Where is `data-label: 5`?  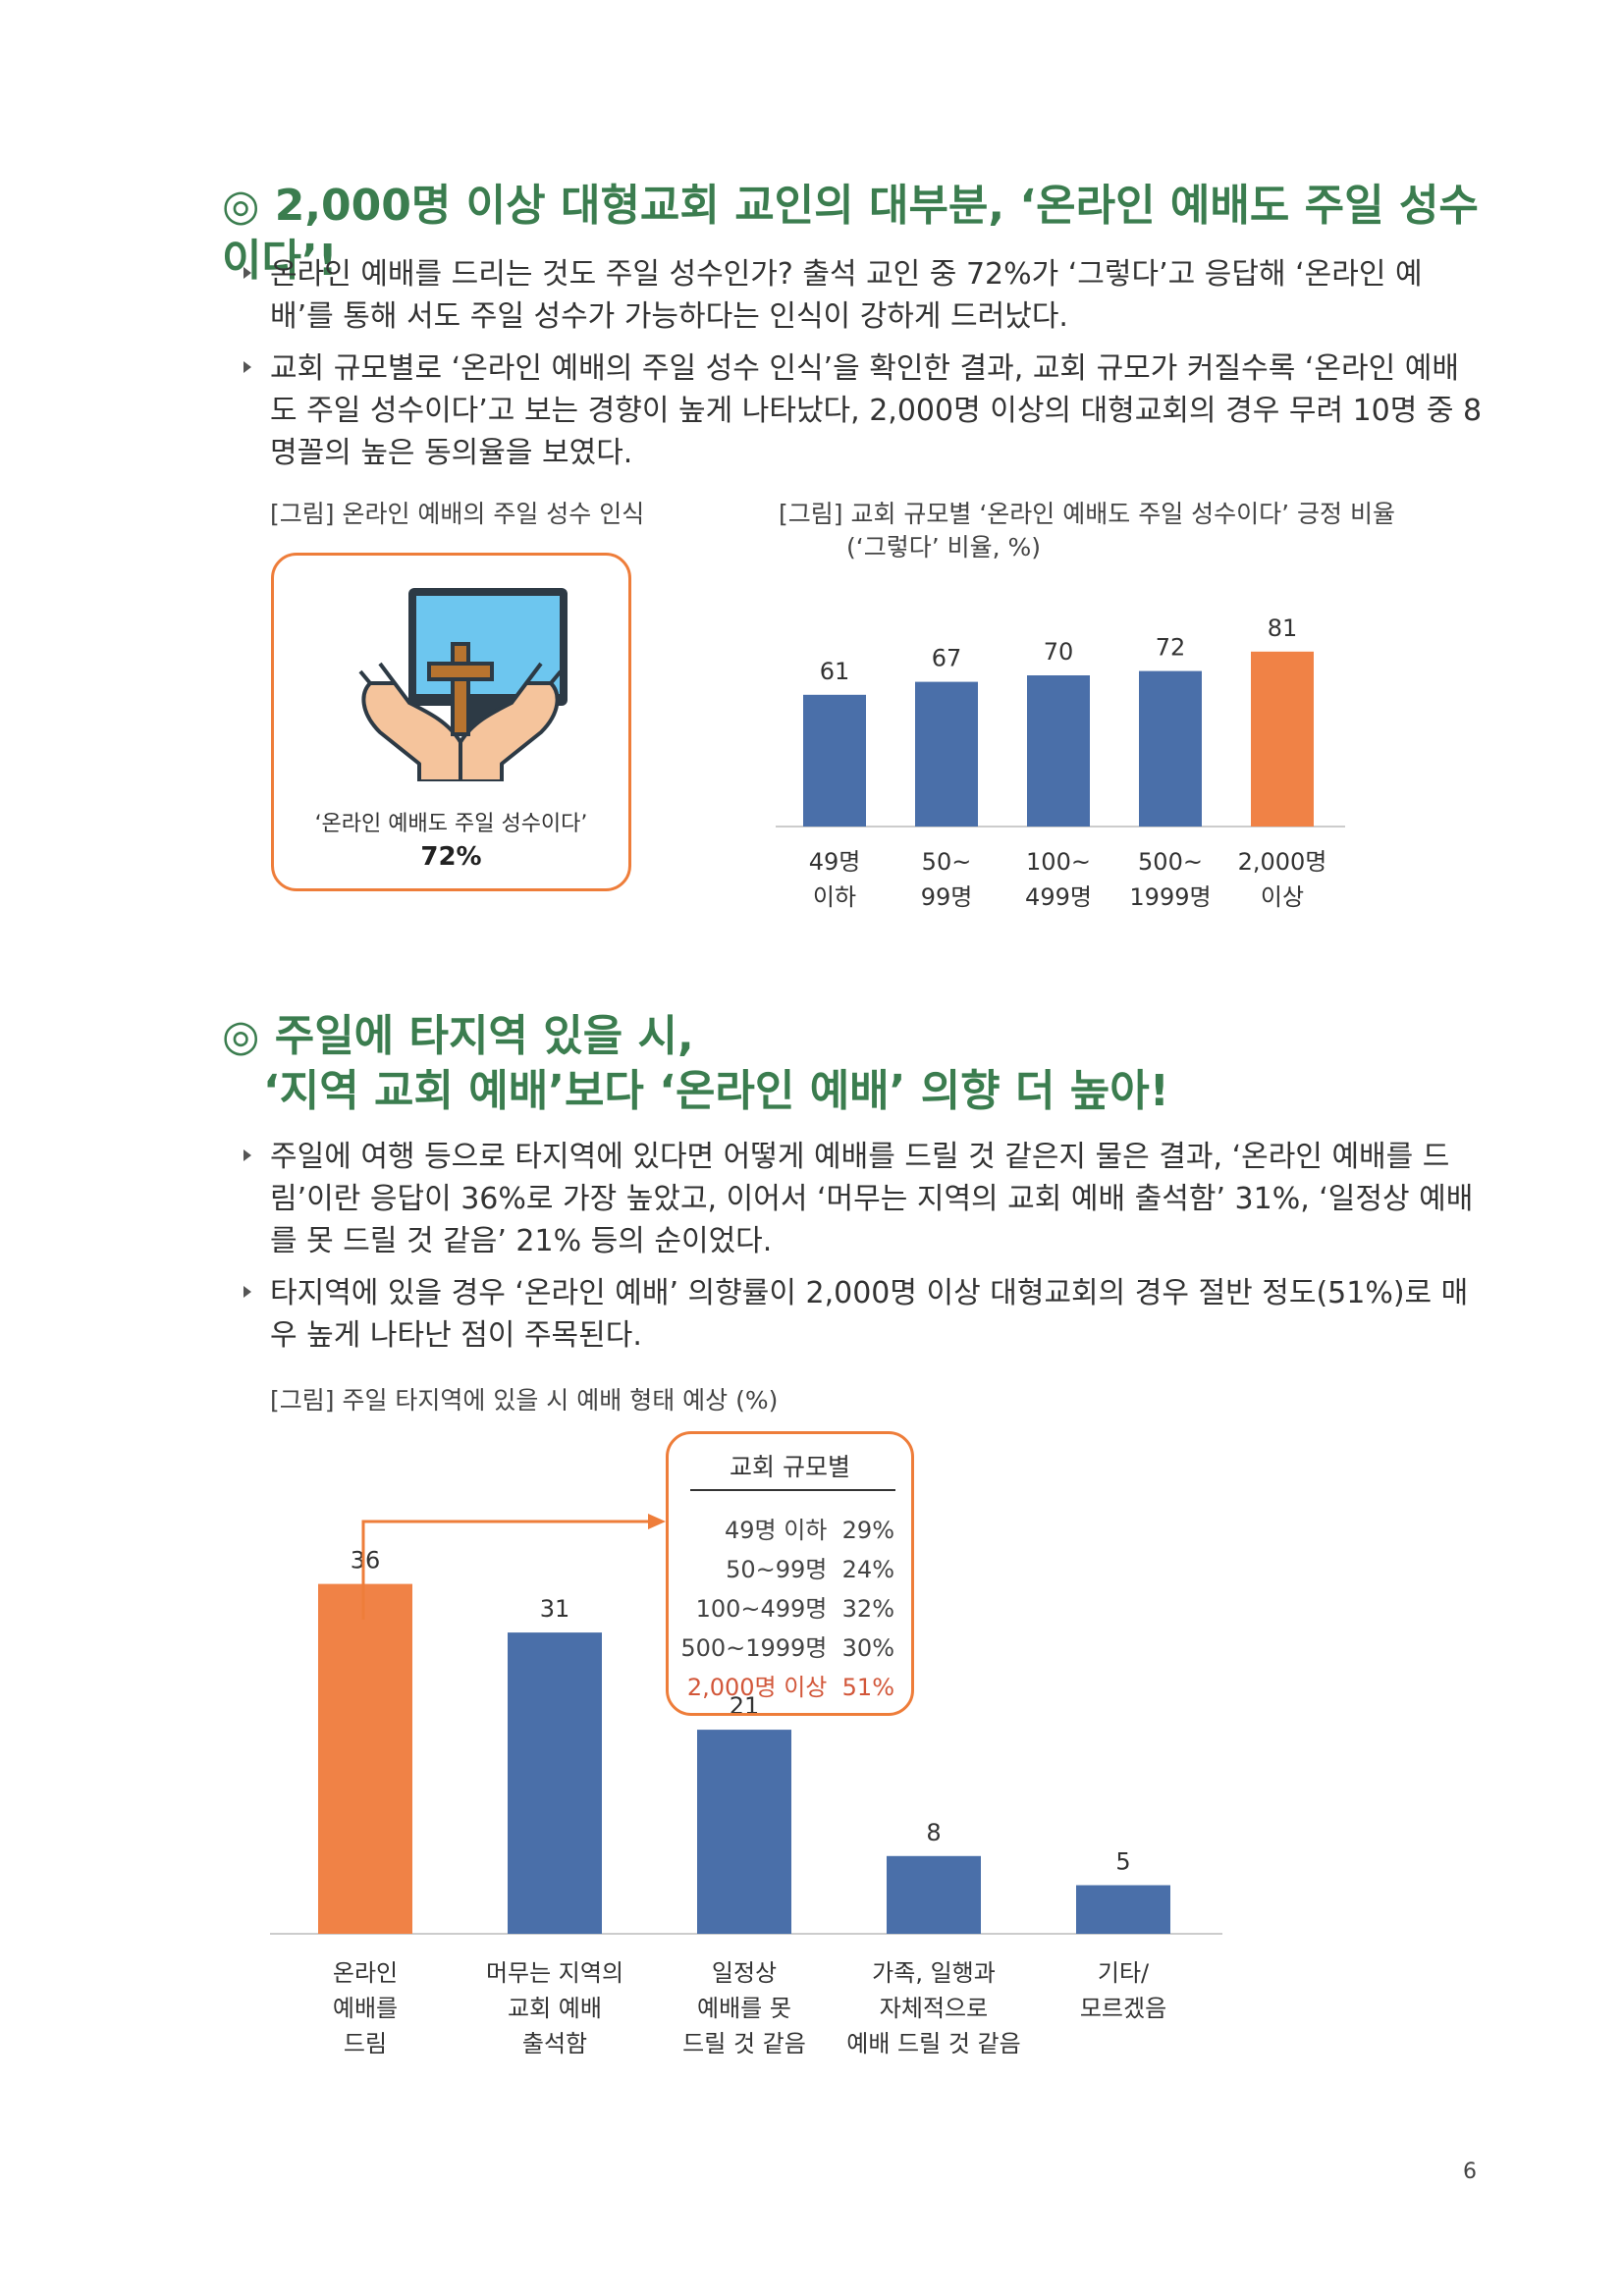 data-label: 5 is located at coordinates (1122, 1862).